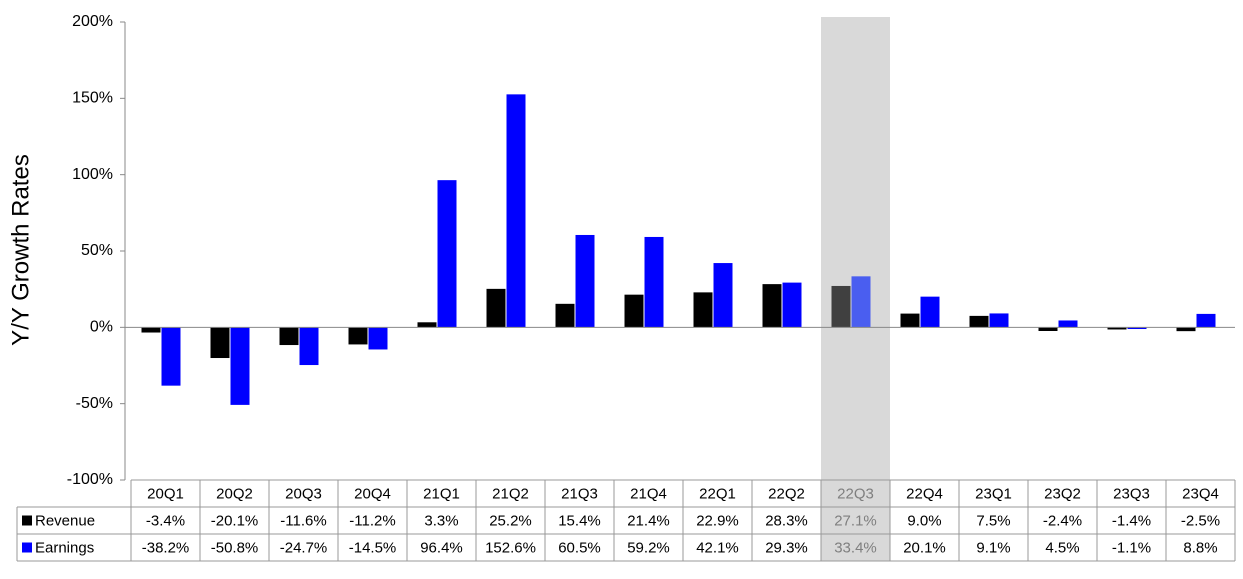 The height and width of the screenshot is (579, 1243). What do you see at coordinates (1200, 493) in the screenshot?
I see `x-tick-label: 23Q4` at bounding box center [1200, 493].